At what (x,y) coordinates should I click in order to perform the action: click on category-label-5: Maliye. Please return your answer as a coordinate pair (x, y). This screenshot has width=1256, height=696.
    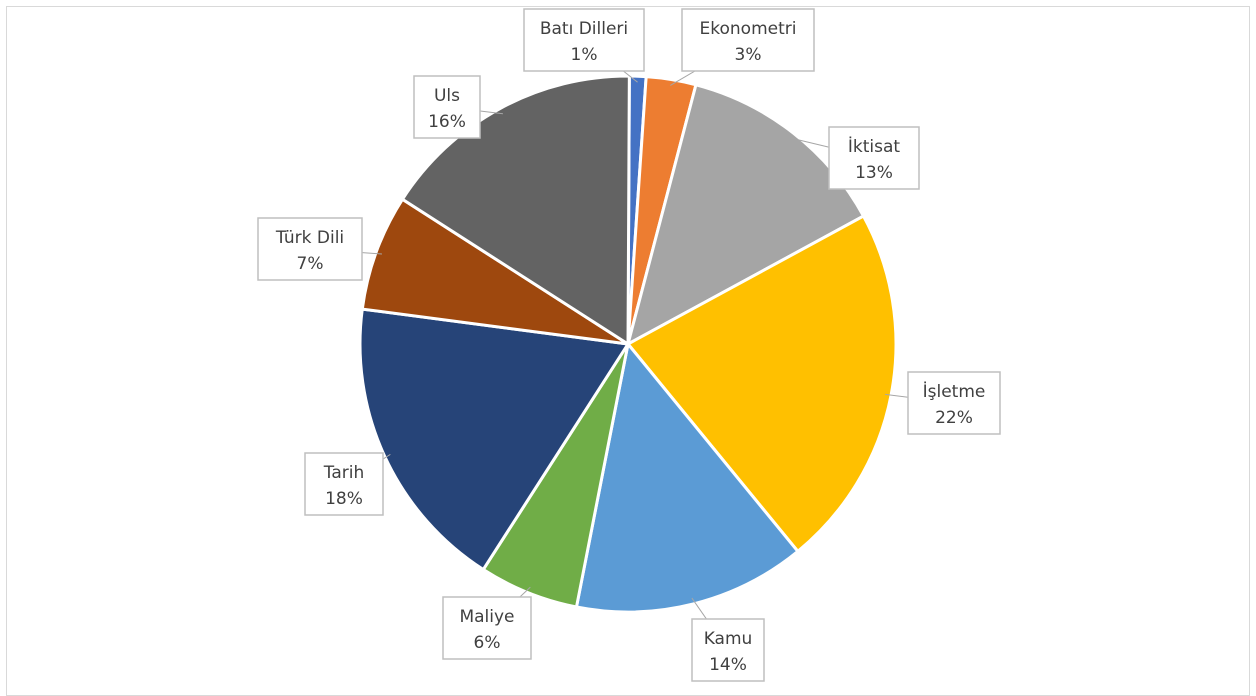
    Looking at the image, I should click on (486, 617).